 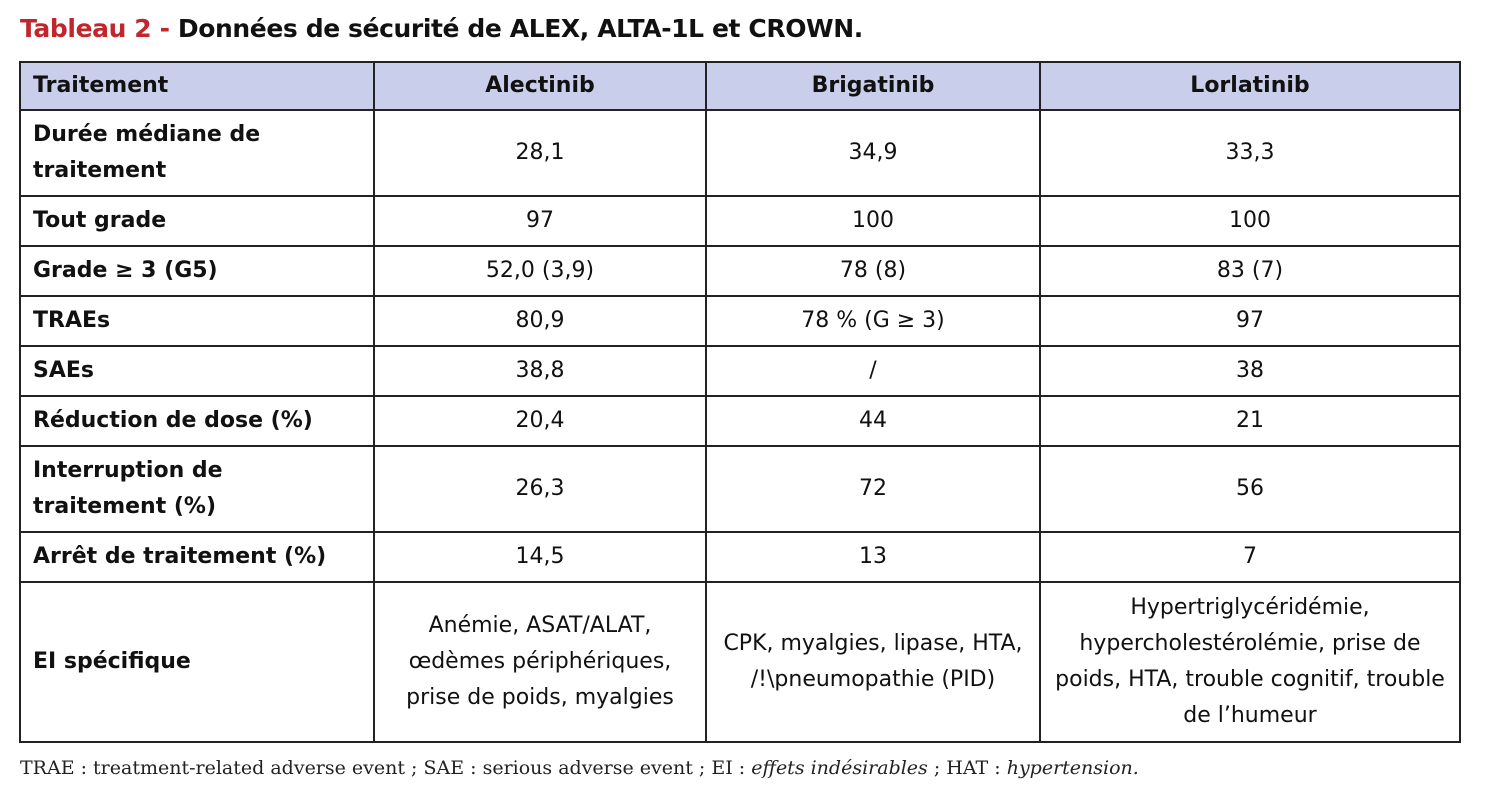 What do you see at coordinates (197, 662) in the screenshot?
I see `row-label: EI spécifique` at bounding box center [197, 662].